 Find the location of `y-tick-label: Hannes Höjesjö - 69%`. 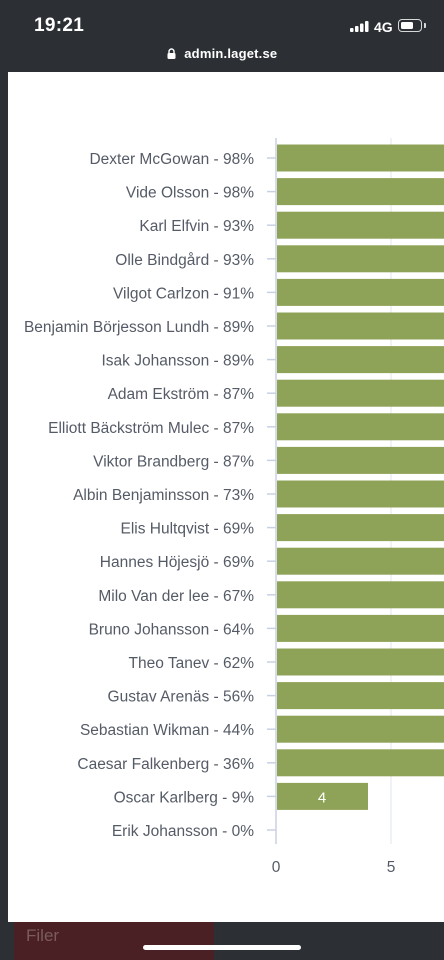

y-tick-label: Hannes Höjesjö - 69% is located at coordinates (177, 562).